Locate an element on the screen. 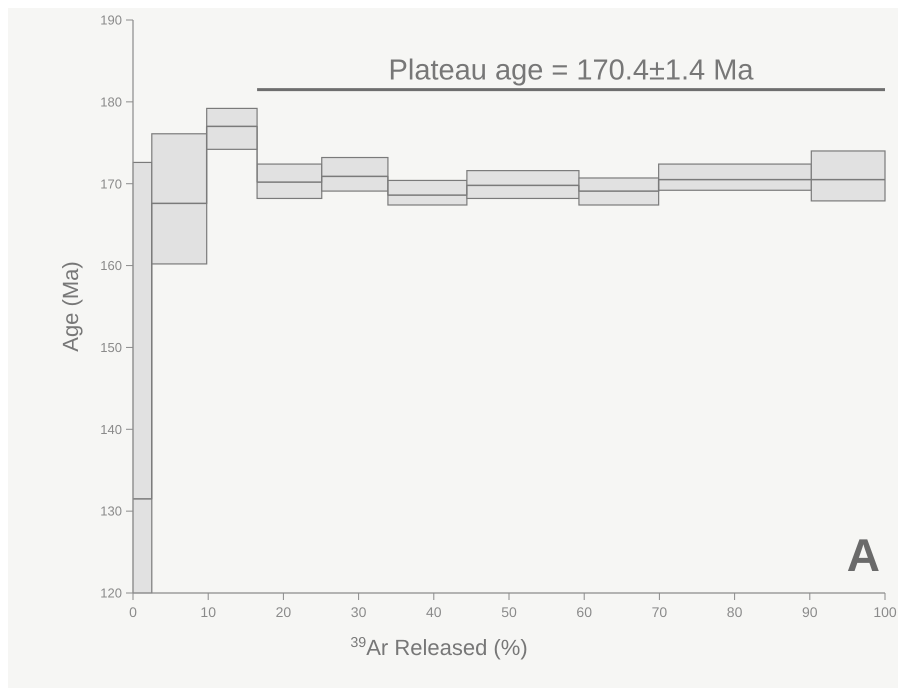 The width and height of the screenshot is (906, 696). annotation: Plateau age = 170.4±1.4 Ma is located at coordinates (571, 70).